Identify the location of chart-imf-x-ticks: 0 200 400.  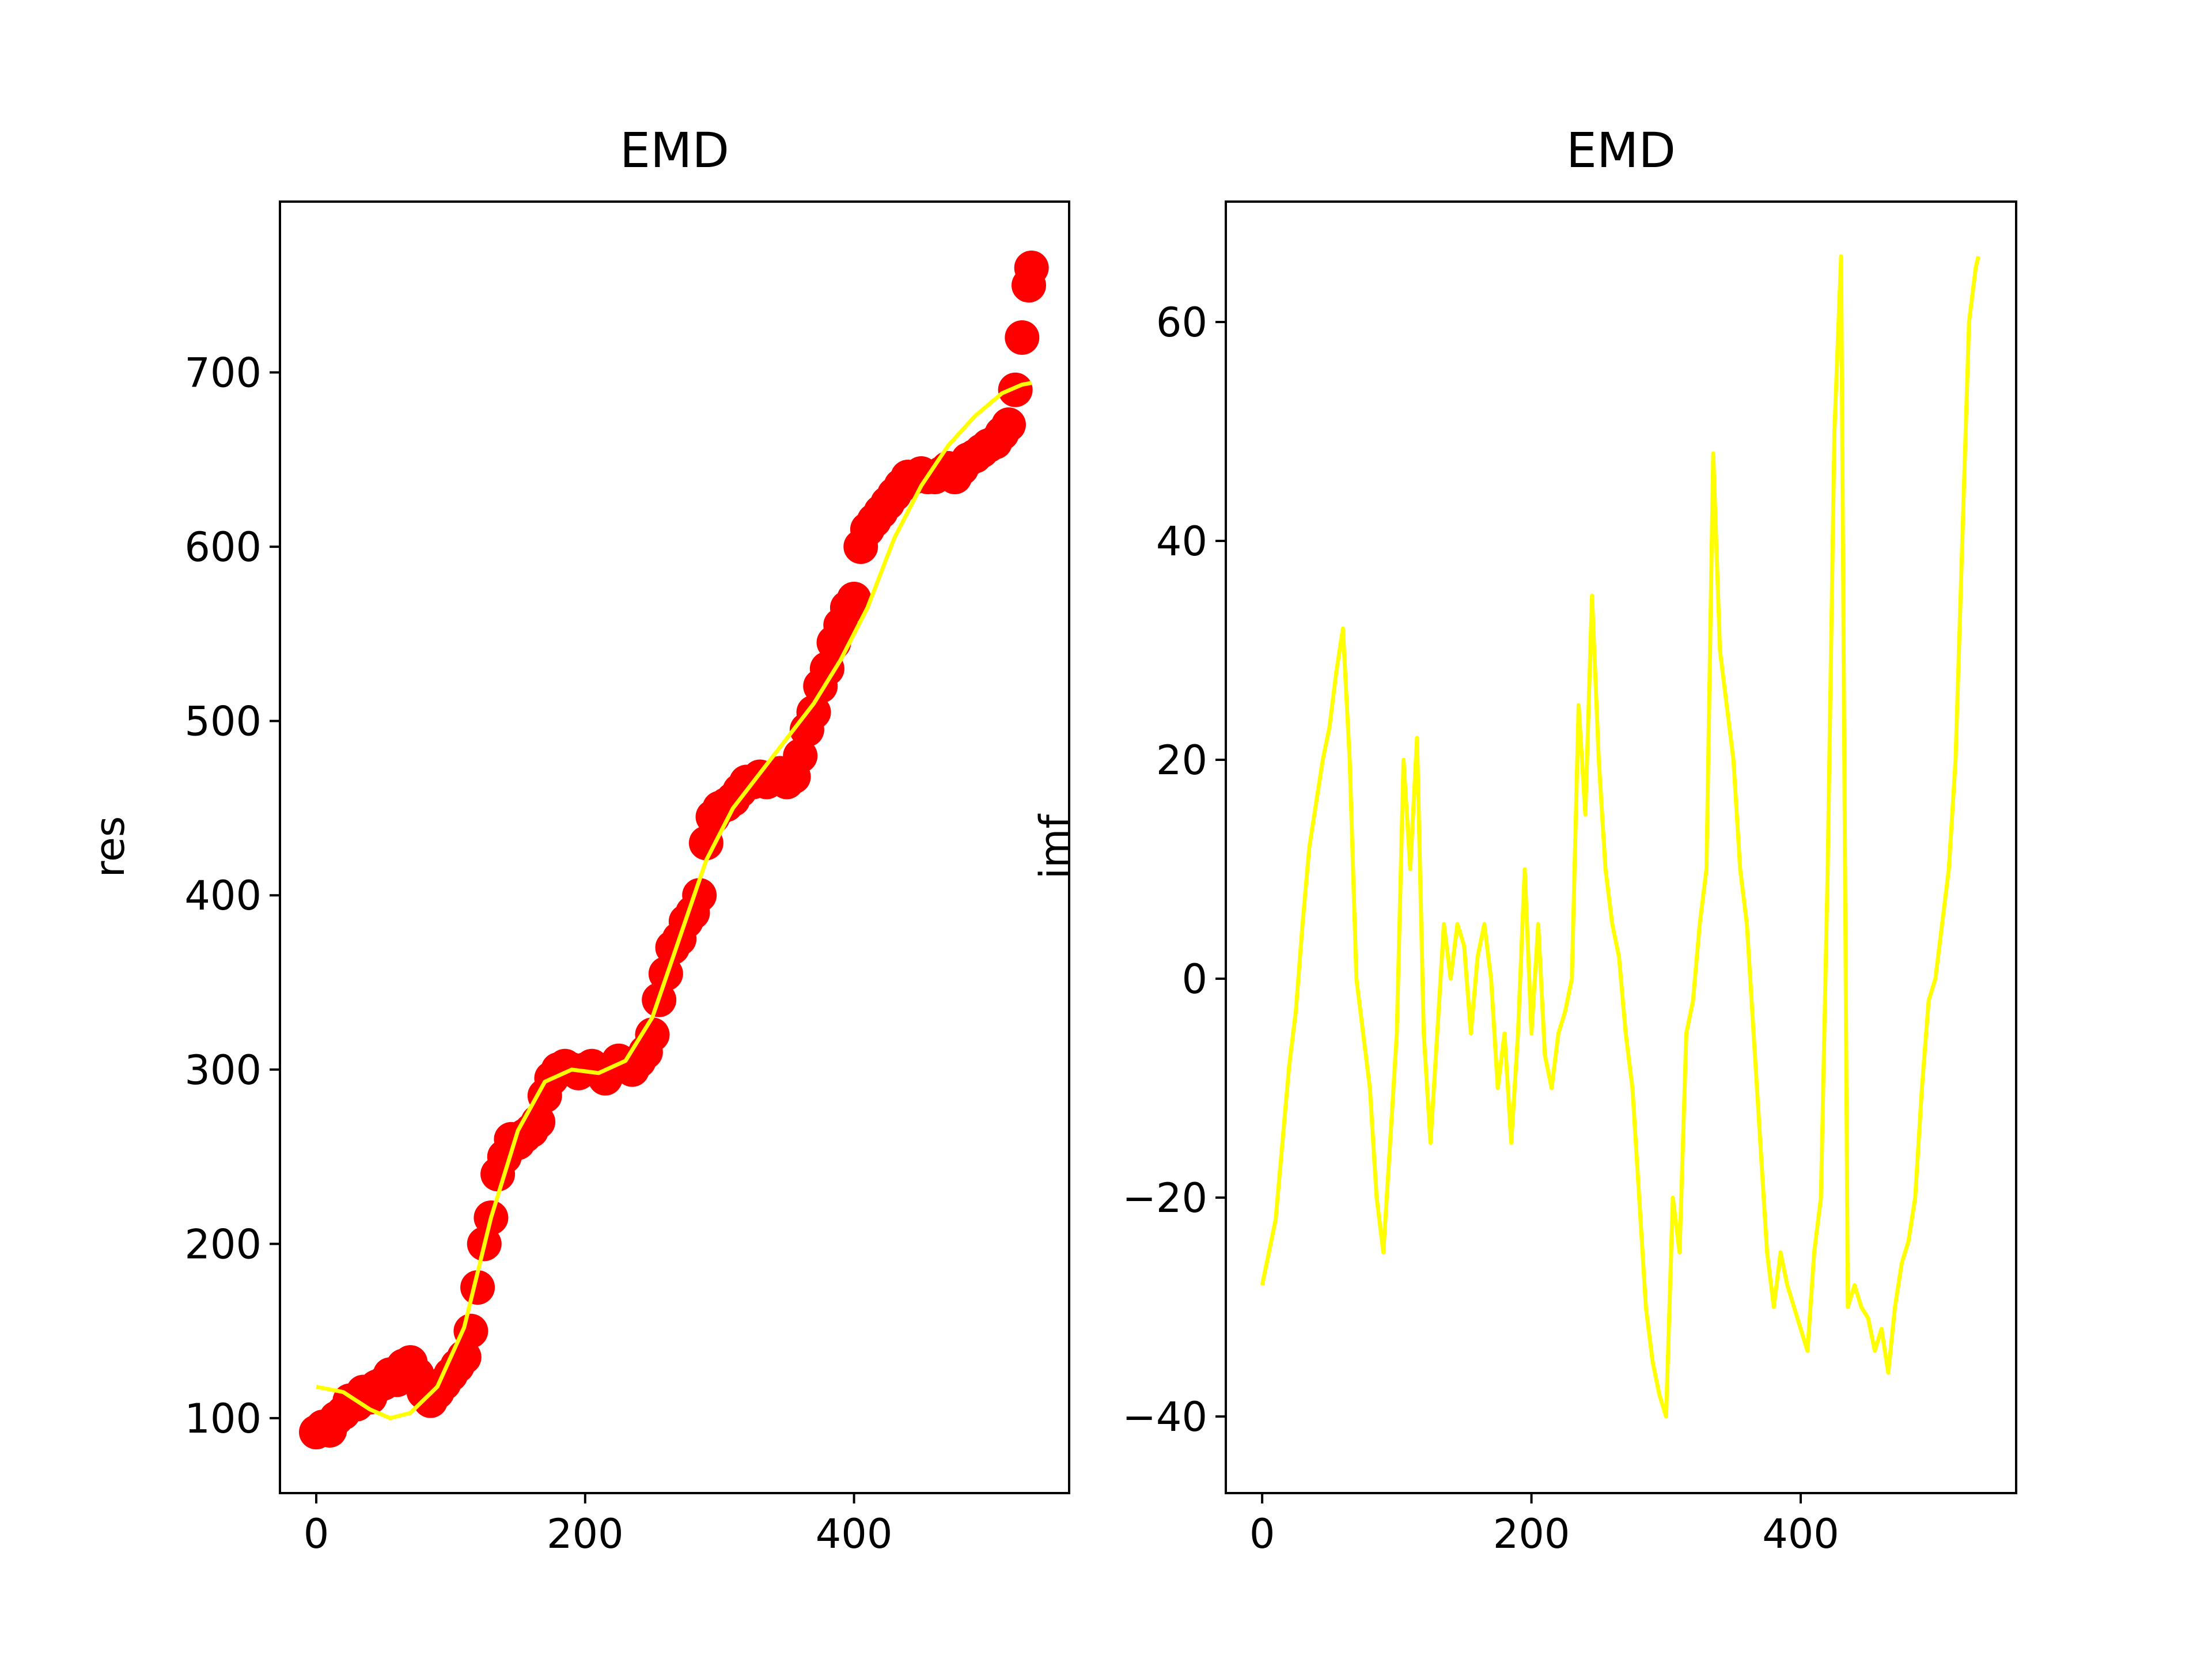
(1544, 1525).